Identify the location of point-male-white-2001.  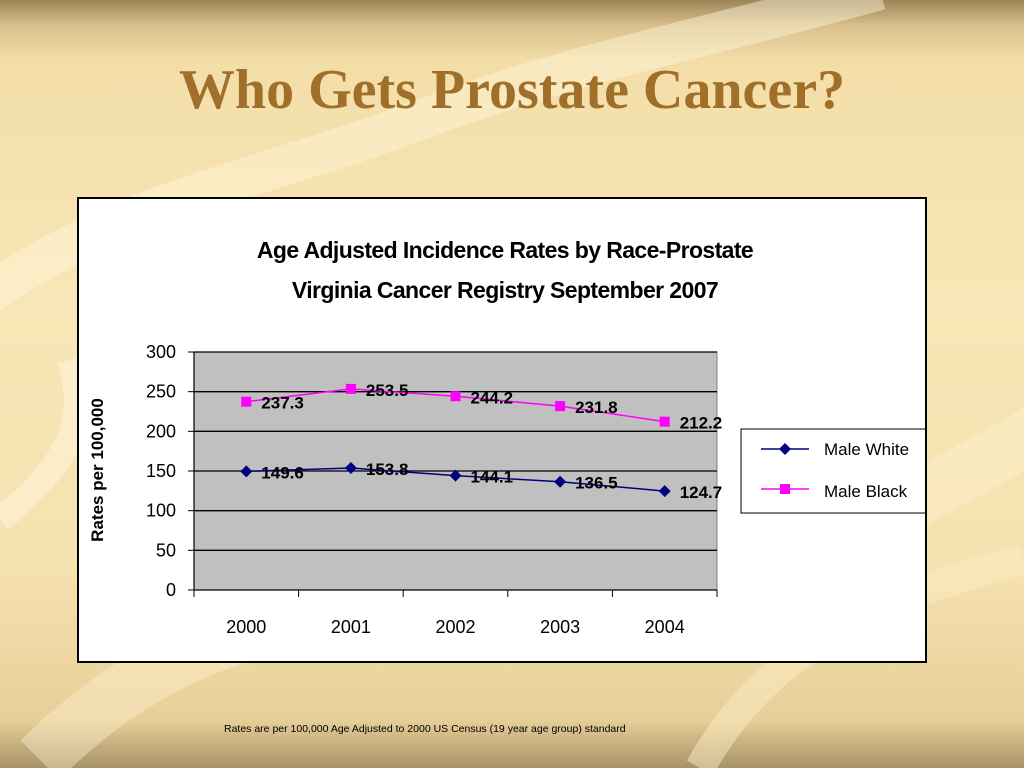
(350, 467).